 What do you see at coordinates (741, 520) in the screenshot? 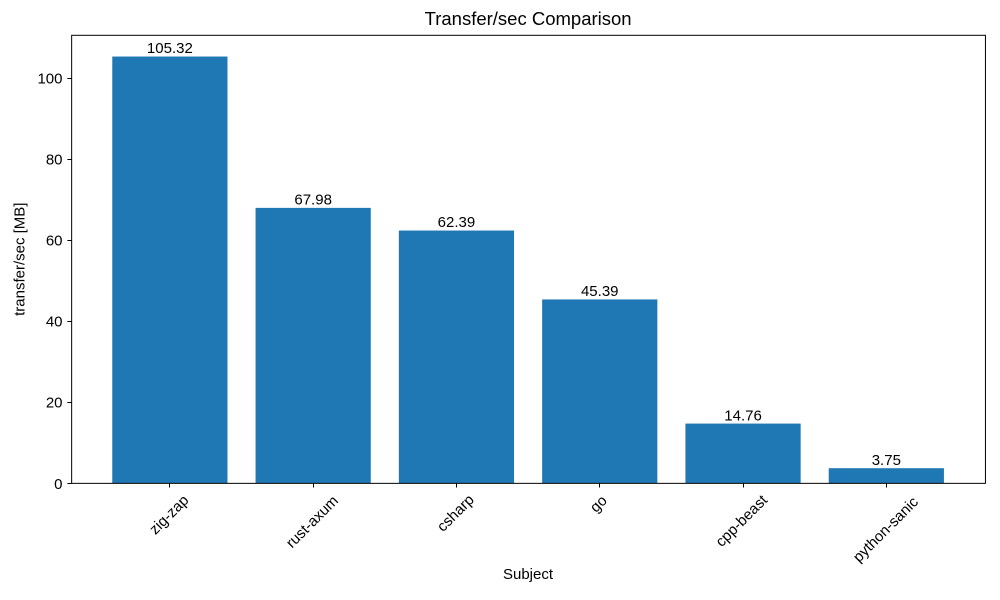
I see `svg-text: cpp-beast` at bounding box center [741, 520].